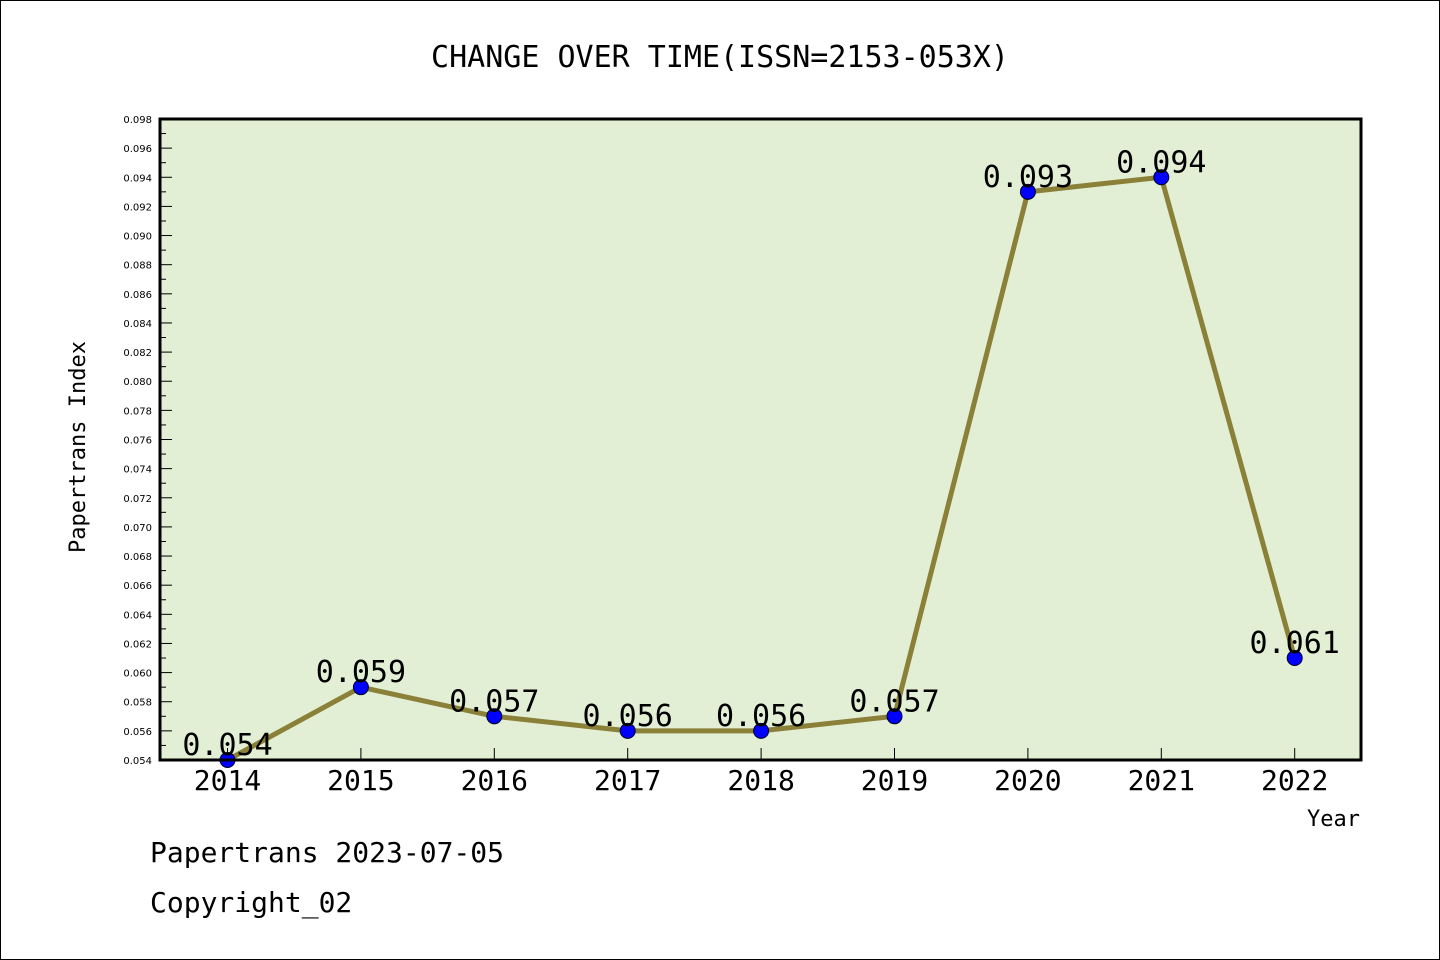 The width and height of the screenshot is (1440, 960). What do you see at coordinates (78, 447) in the screenshot?
I see `y-axis-label: Papertrans Index` at bounding box center [78, 447].